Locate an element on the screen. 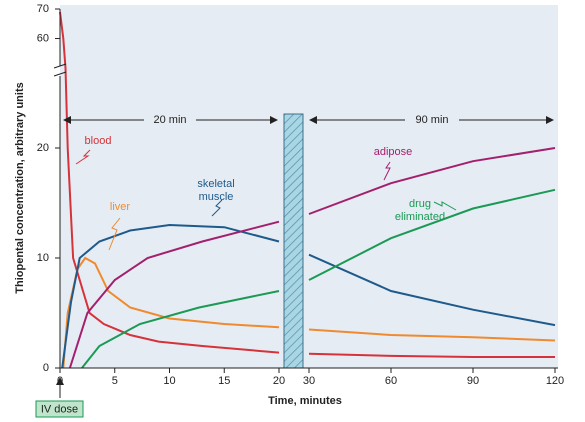 This screenshot has width=585, height=422. y-tick-label: 60 is located at coordinates (43, 38).